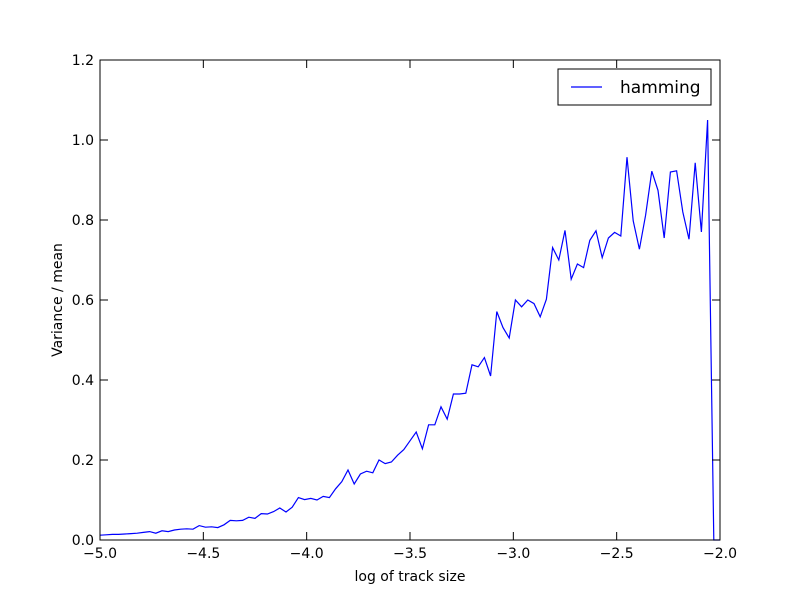  What do you see at coordinates (83, 461) in the screenshot?
I see `y-tick-label: 0.2` at bounding box center [83, 461].